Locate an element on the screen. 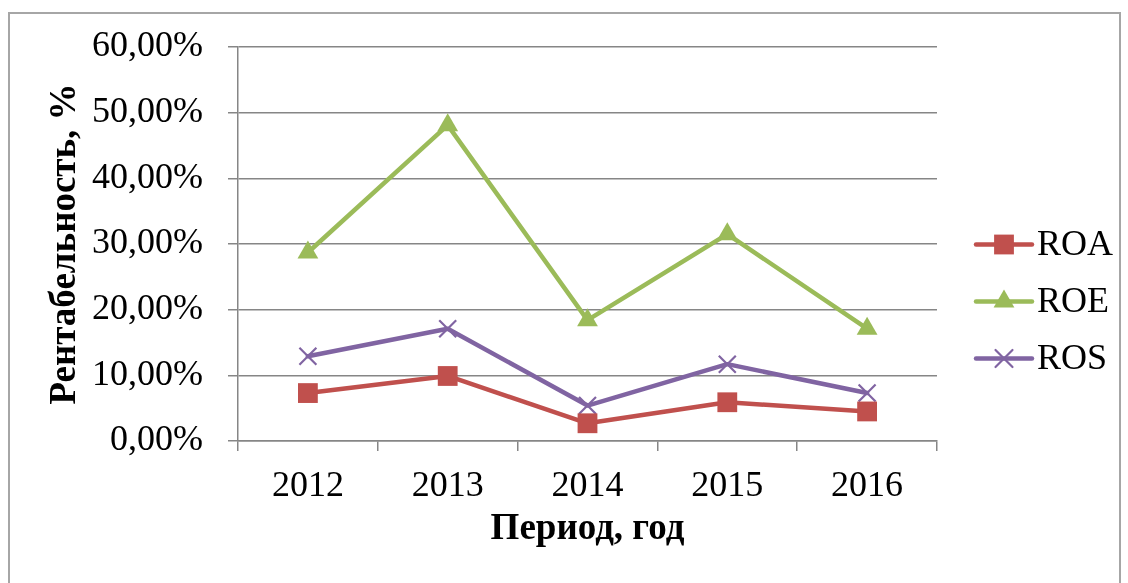 The image size is (1128, 583). y-tick-label: 60,00% is located at coordinates (147, 44).